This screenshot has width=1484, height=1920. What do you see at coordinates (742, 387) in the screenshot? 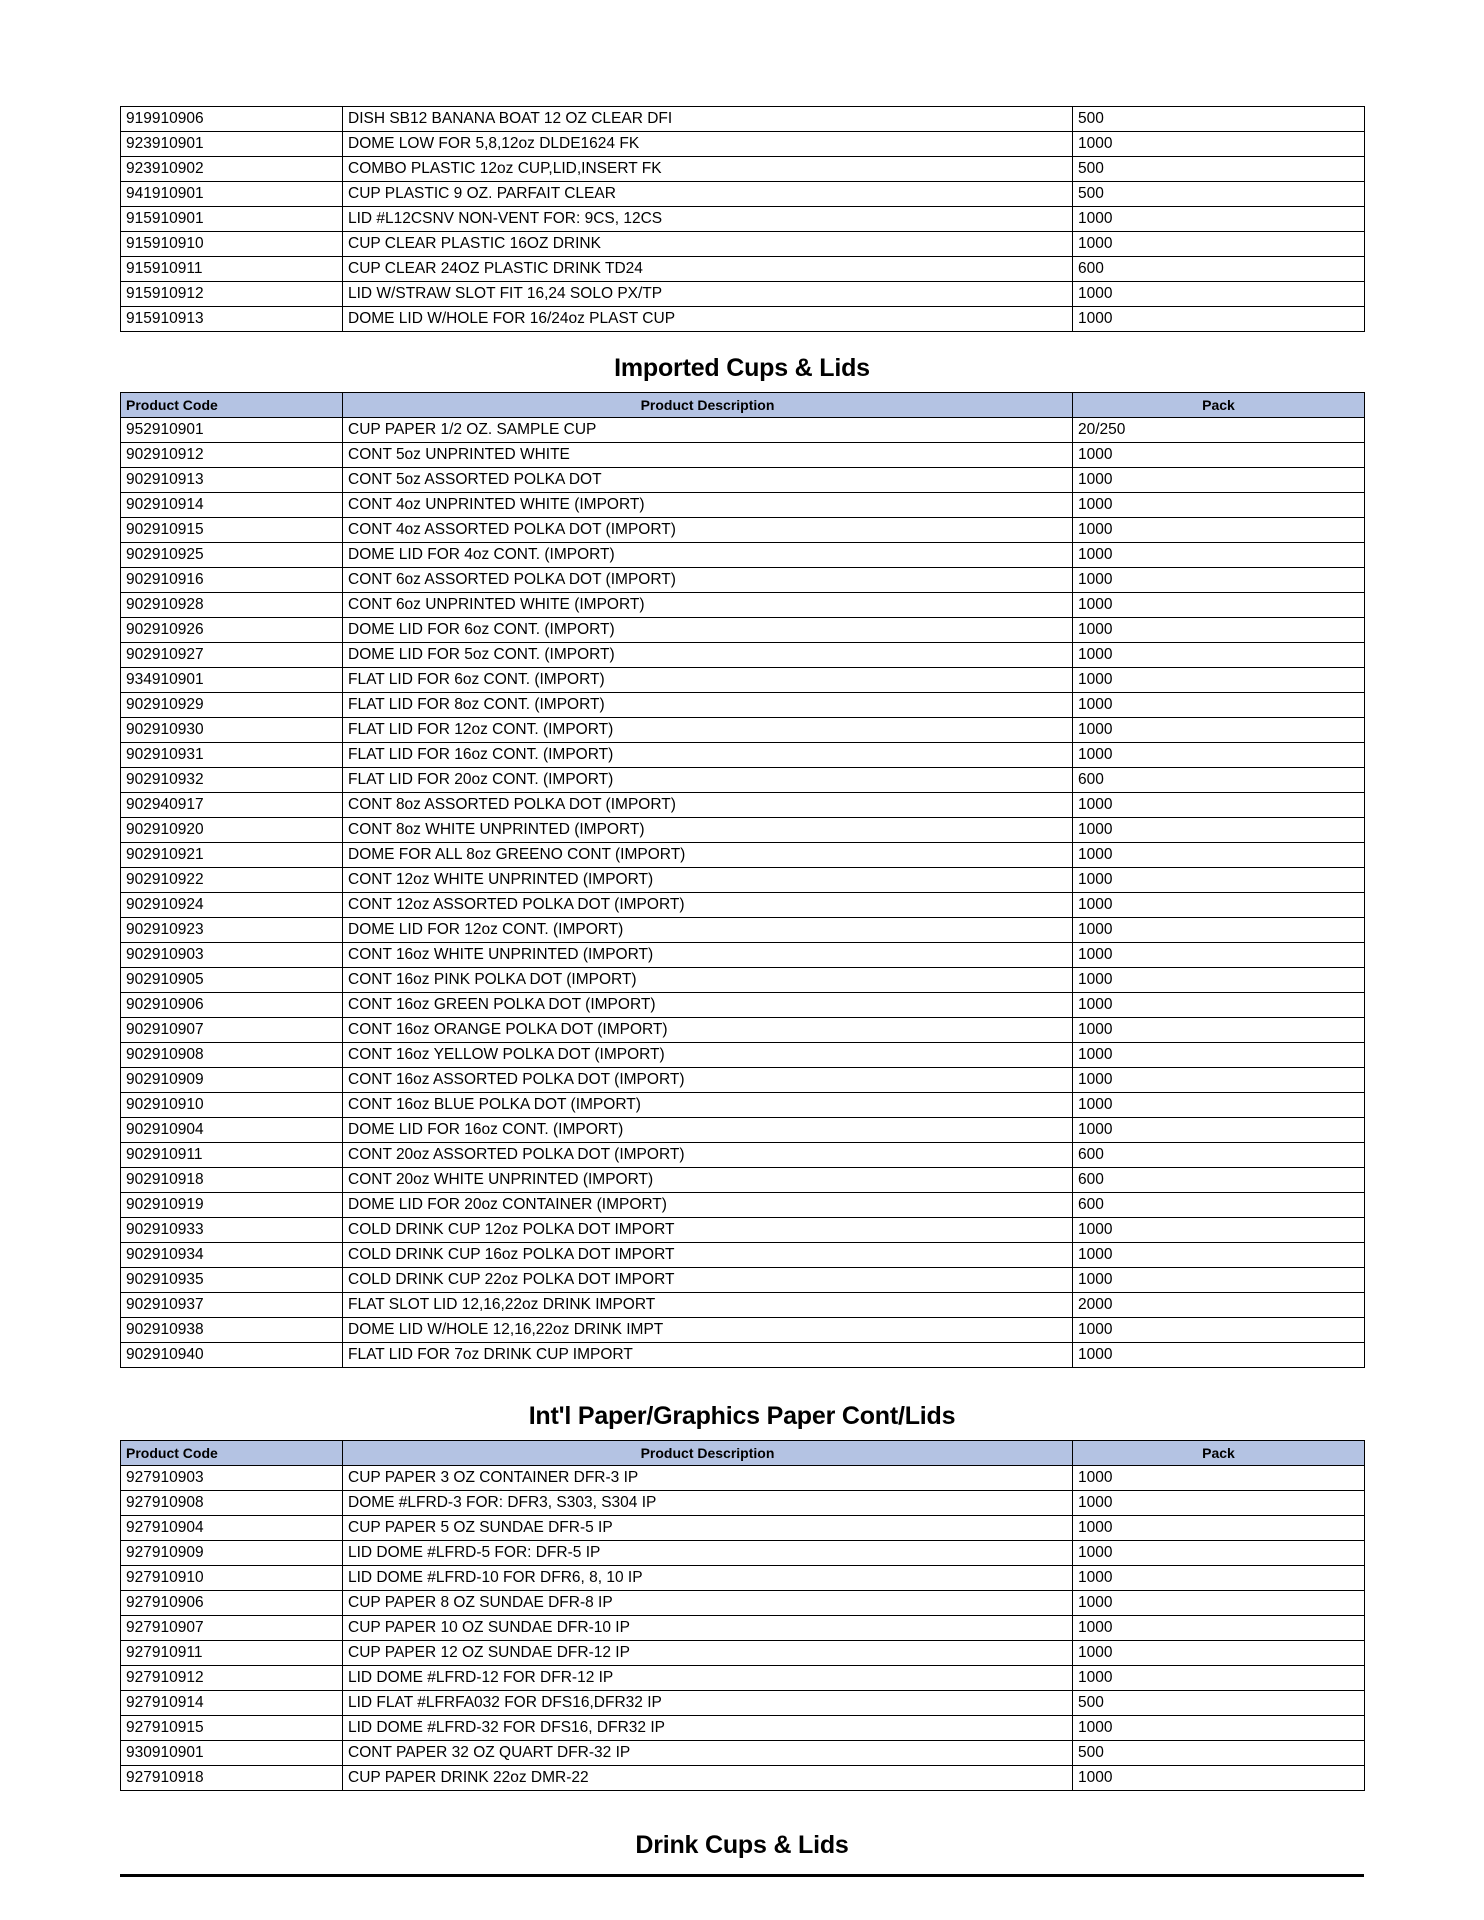
I see `spacer-after-imported-title` at bounding box center [742, 387].